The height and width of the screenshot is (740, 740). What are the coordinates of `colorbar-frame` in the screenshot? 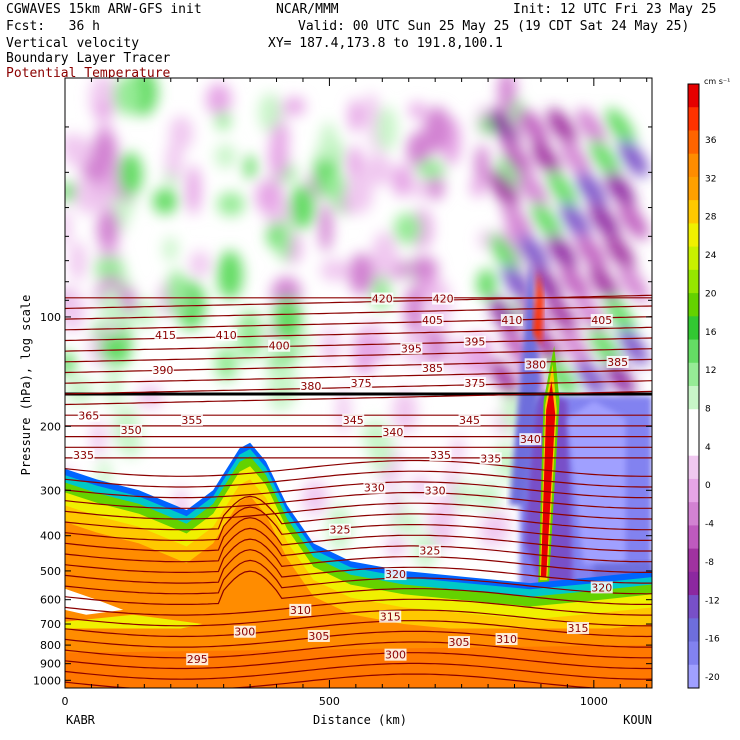 It's located at (693, 386).